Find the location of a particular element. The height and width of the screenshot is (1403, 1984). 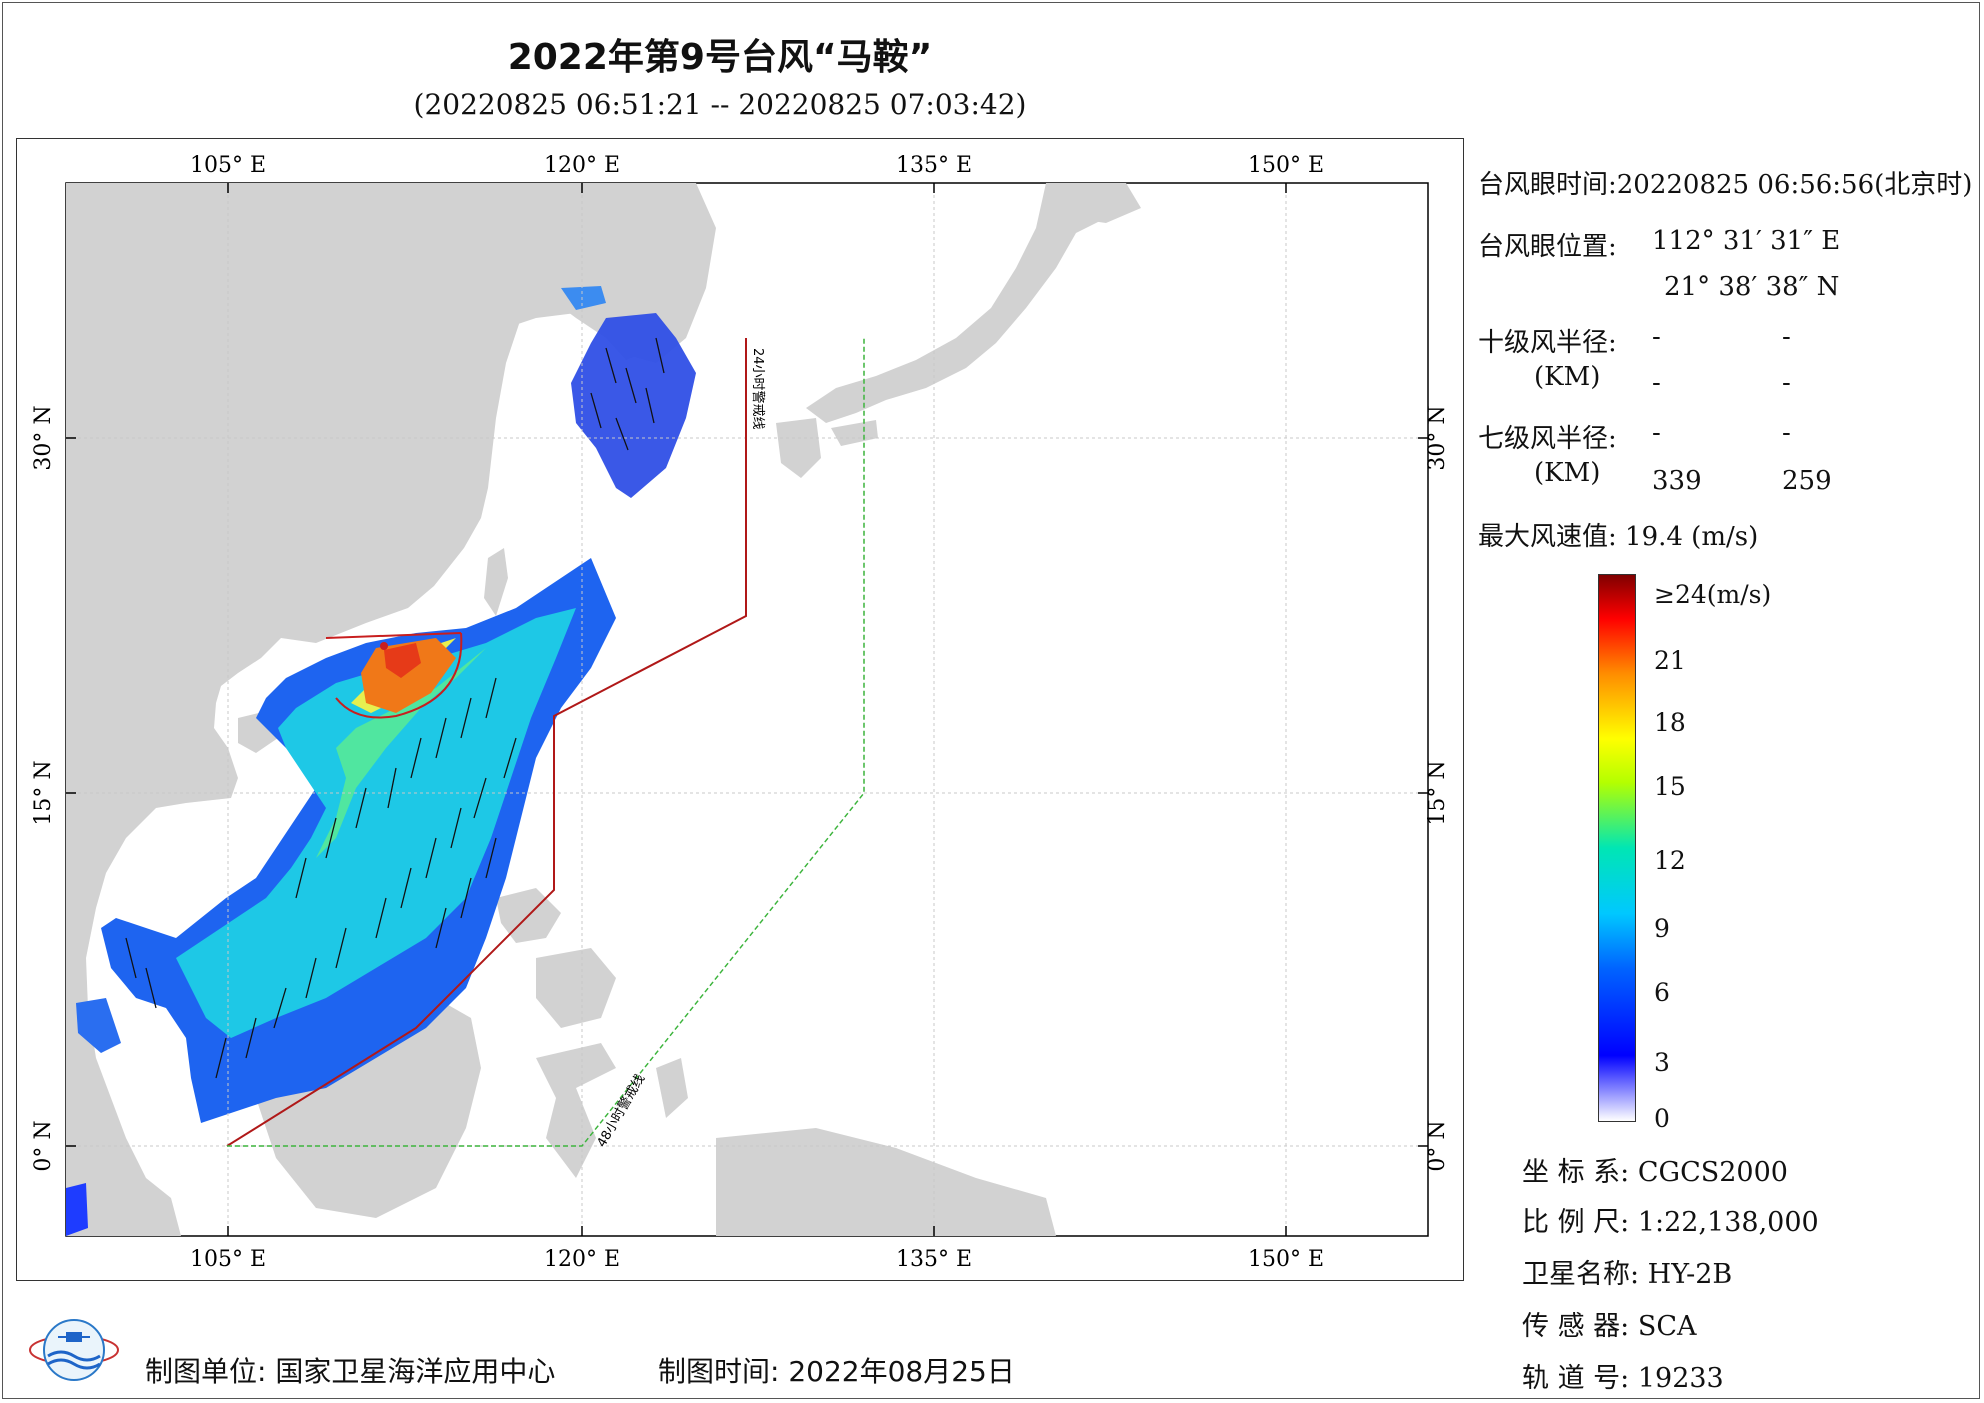

halmahera is located at coordinates (672, 1088).